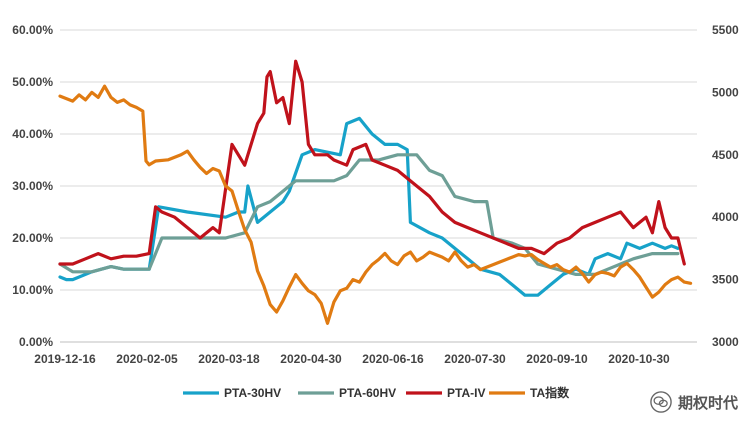  I want to click on x-axis-tick-label: 2020-02-05, so click(147, 359).